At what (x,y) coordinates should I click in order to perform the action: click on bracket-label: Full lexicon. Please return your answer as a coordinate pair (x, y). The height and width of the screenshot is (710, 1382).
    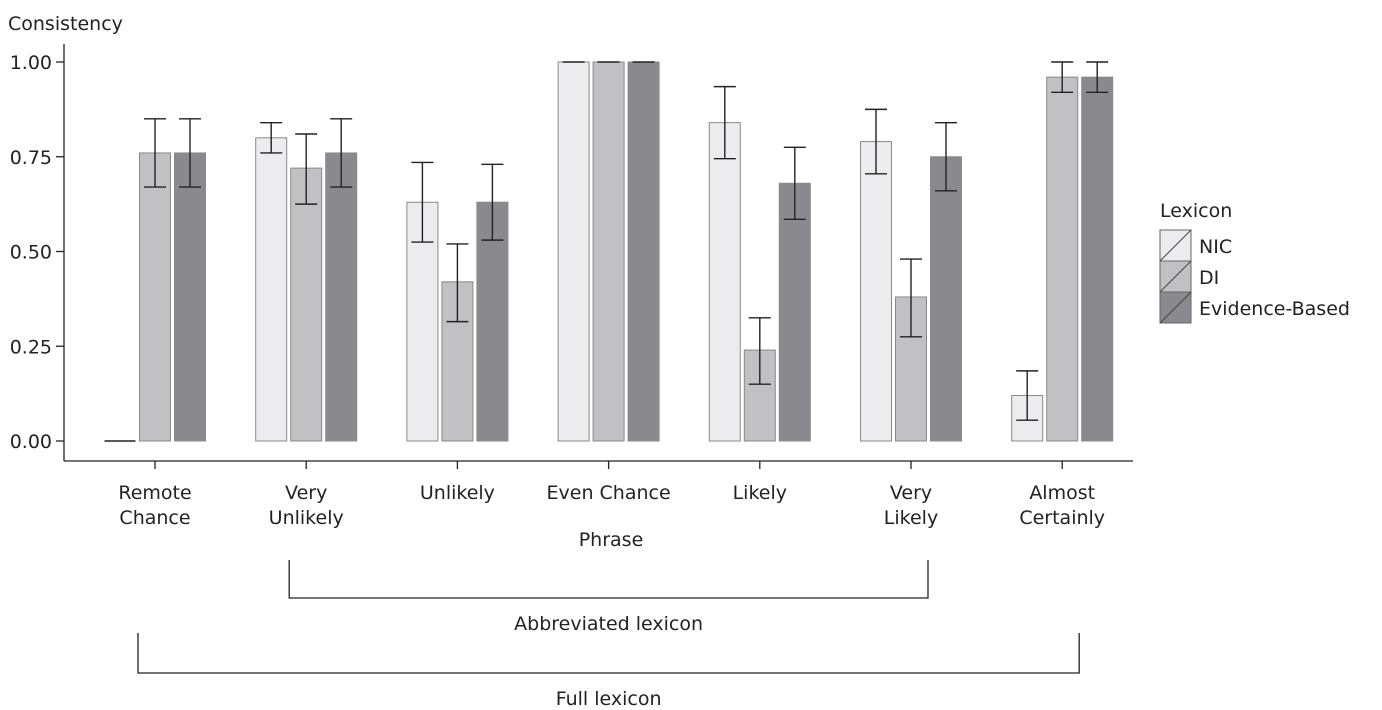
    Looking at the image, I should click on (609, 699).